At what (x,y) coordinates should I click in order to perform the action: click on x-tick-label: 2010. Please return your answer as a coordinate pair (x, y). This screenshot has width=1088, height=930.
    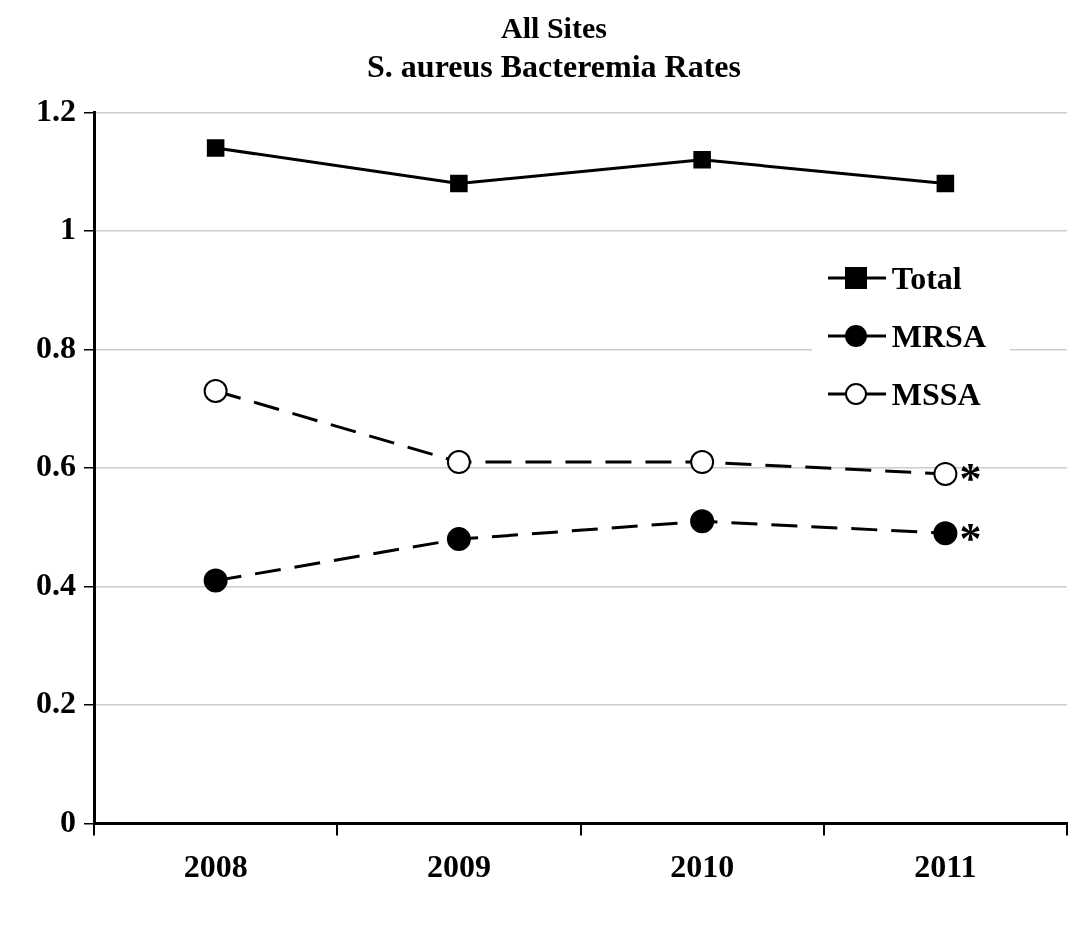
    Looking at the image, I should click on (702, 866).